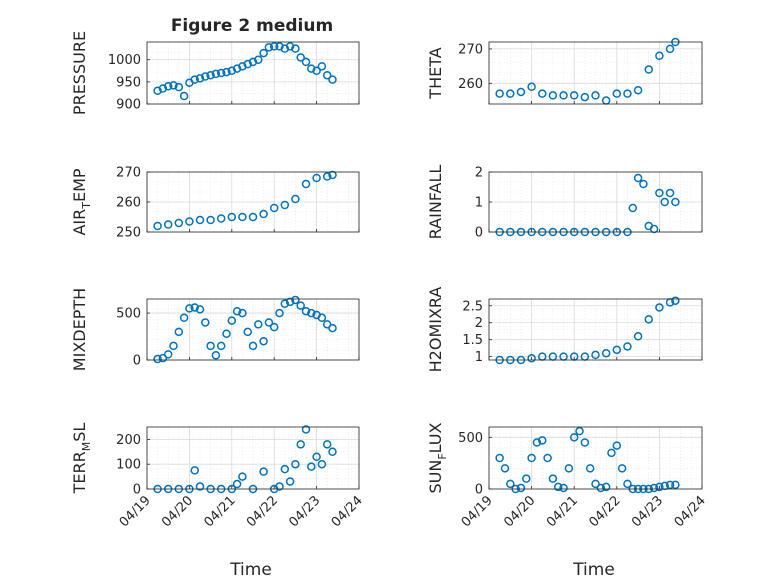 This screenshot has height=583, width=778. Describe the element at coordinates (647, 511) in the screenshot. I see `sun-flux-xtick-label: 04/23` at that location.